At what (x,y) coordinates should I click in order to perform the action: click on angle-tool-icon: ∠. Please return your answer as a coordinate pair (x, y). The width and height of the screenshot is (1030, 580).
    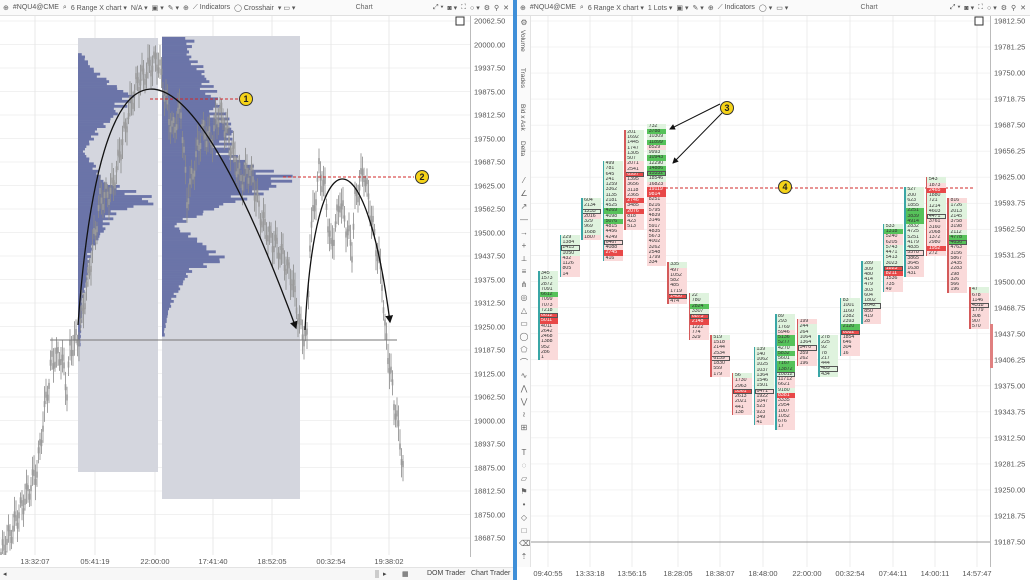
    Looking at the image, I should click on (524, 193).